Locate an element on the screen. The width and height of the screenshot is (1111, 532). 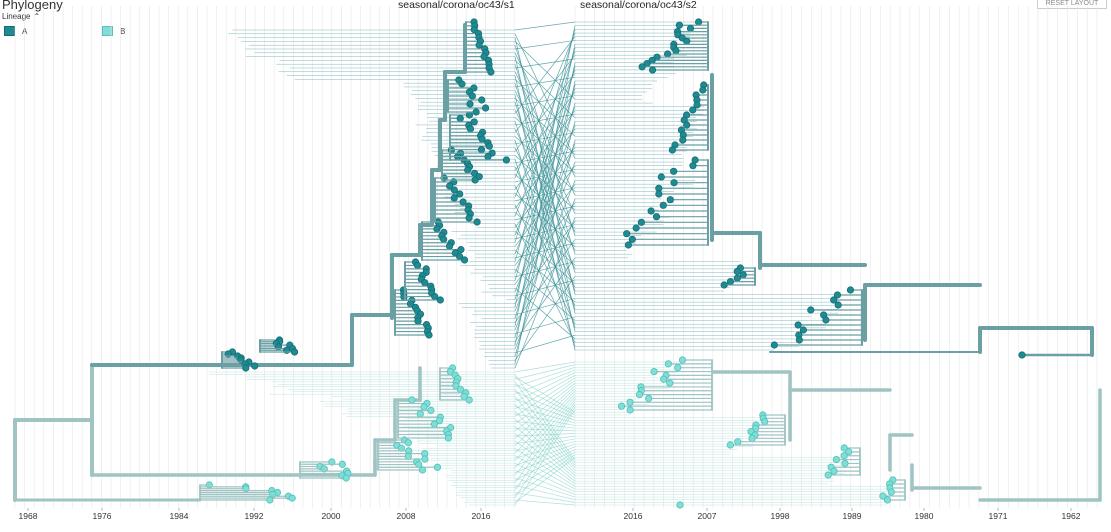
axis-tick-label: 1962 is located at coordinates (1071, 516).